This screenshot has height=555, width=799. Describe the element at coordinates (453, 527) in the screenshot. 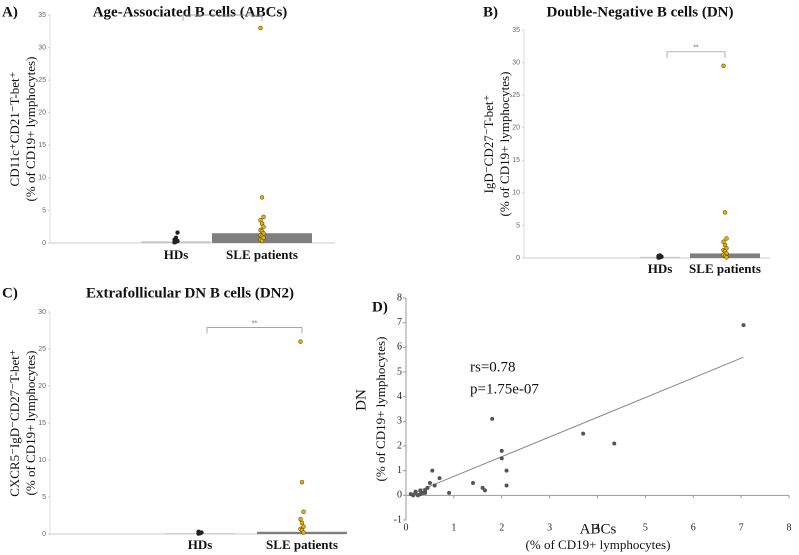

I see `x-tick-label: 1` at that location.